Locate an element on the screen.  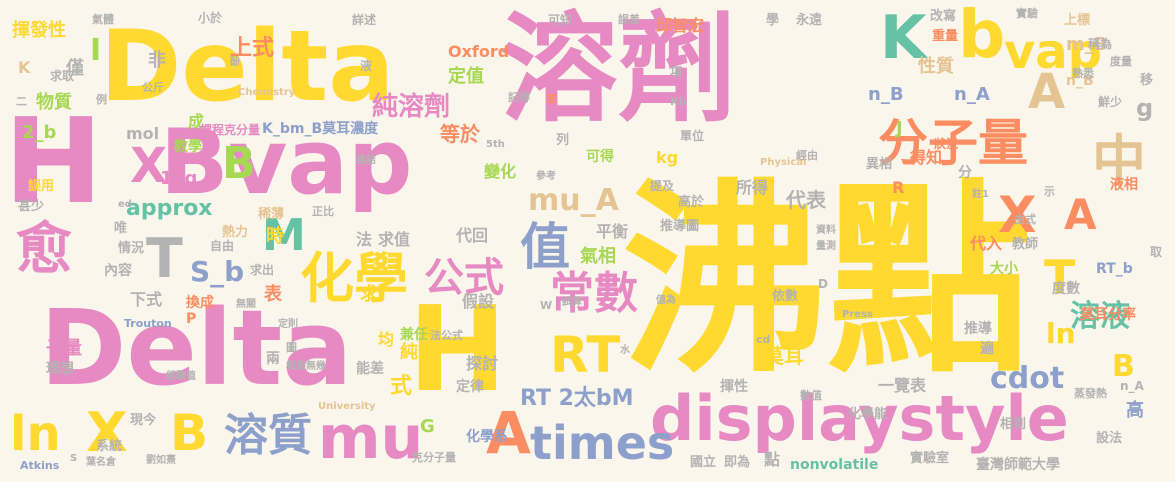
cloud-word-mol: mol is located at coordinates (143, 133).